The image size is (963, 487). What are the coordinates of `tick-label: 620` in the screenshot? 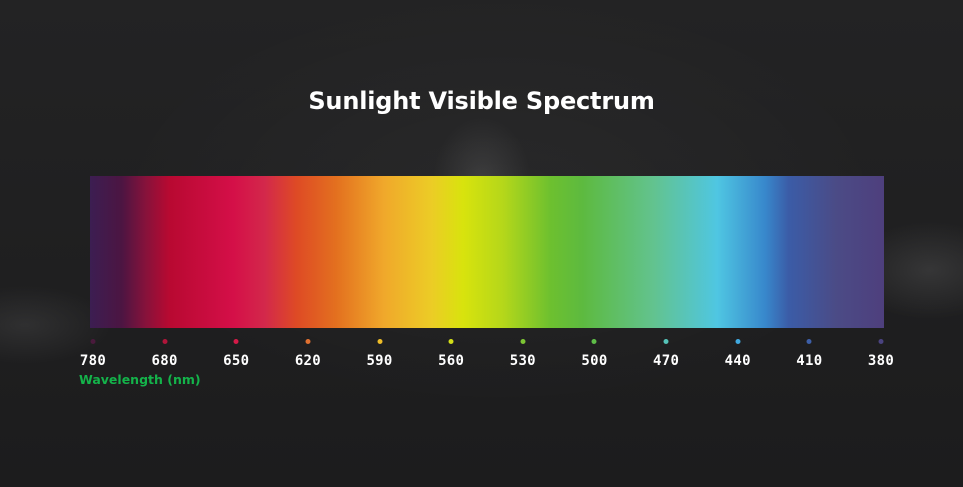 It's located at (307, 361).